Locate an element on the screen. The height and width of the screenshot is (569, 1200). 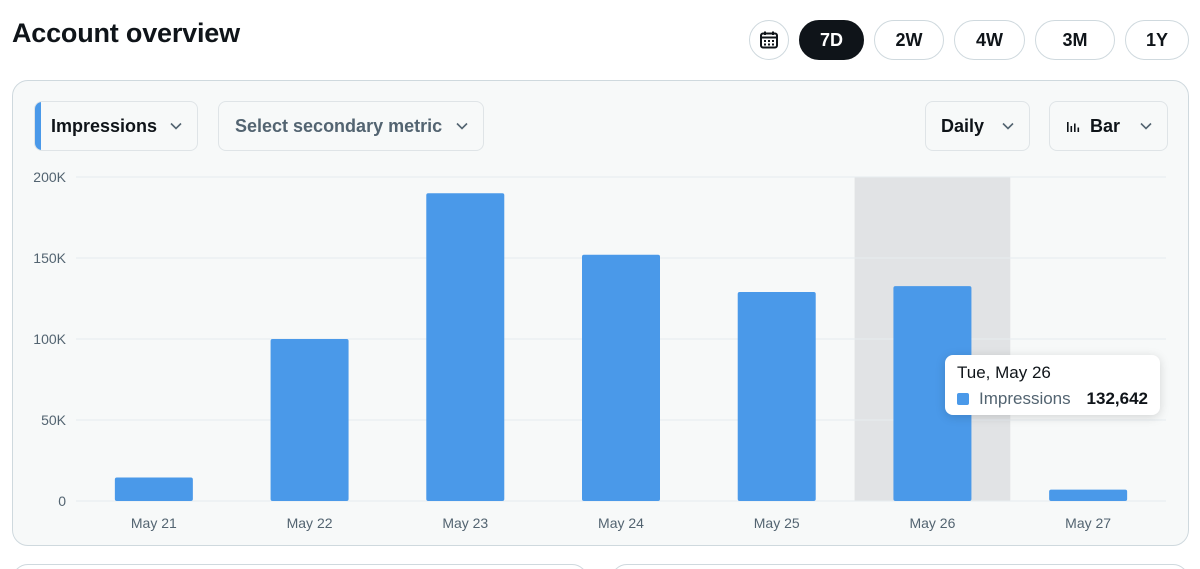
y-tick-label: 150K is located at coordinates (49, 258).